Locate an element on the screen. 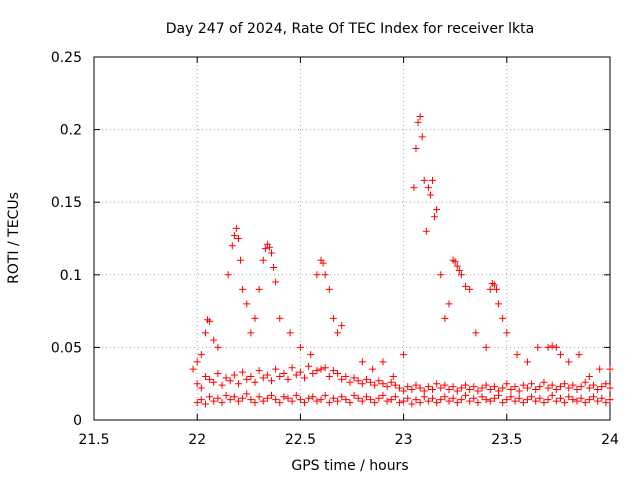 This screenshot has width=640, height=480. y-tick-label: 0.15 is located at coordinates (66, 203).